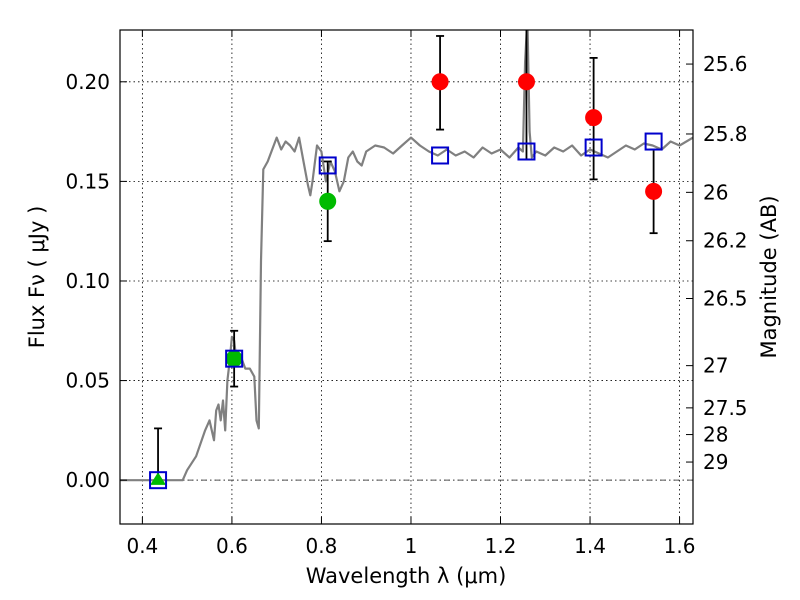  Describe the element at coordinates (725, 241) in the screenshot. I see `magnitude-tick-label: 26.2` at that location.